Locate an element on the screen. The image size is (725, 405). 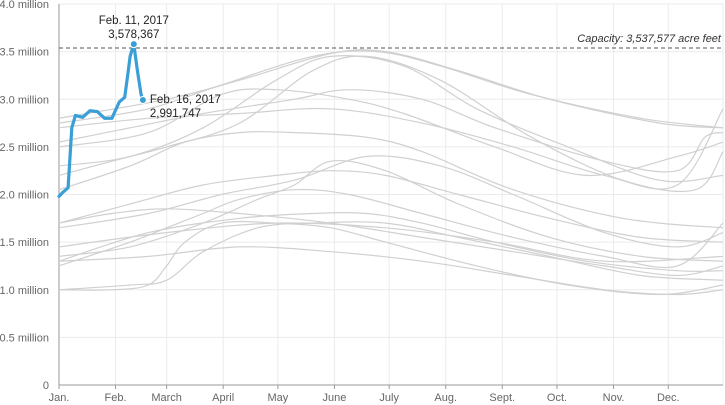
y-tick-label: 3.5 million is located at coordinates (24, 53).